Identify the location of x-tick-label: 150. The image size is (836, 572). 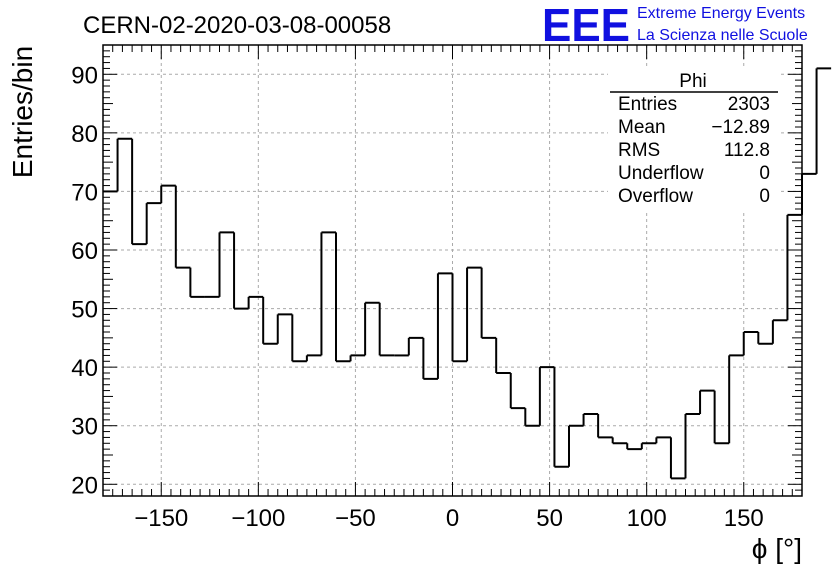
(744, 518).